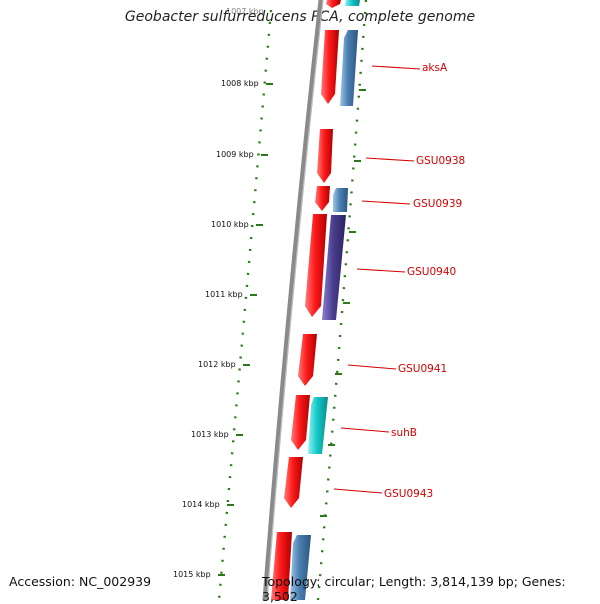 Image resolution: width=600 pixels, height=604 pixels. Describe the element at coordinates (245, 11) in the screenshot. I see `tick-label: 1007 kbp` at that location.